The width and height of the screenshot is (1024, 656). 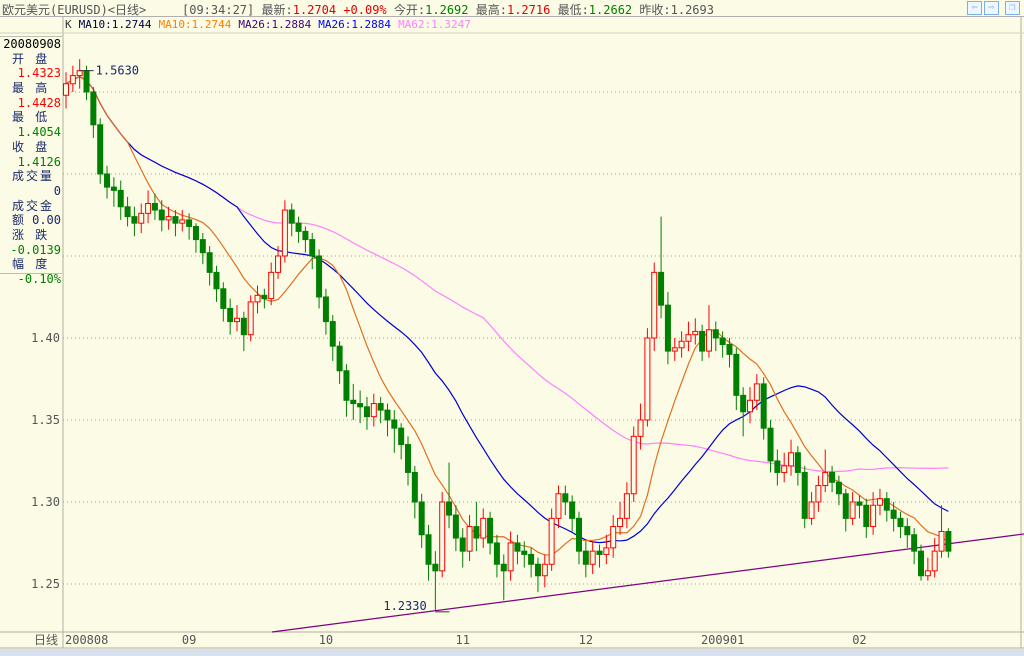 What do you see at coordinates (31, 234) in the screenshot?
I see `info-label: 涨 跌` at bounding box center [31, 234].